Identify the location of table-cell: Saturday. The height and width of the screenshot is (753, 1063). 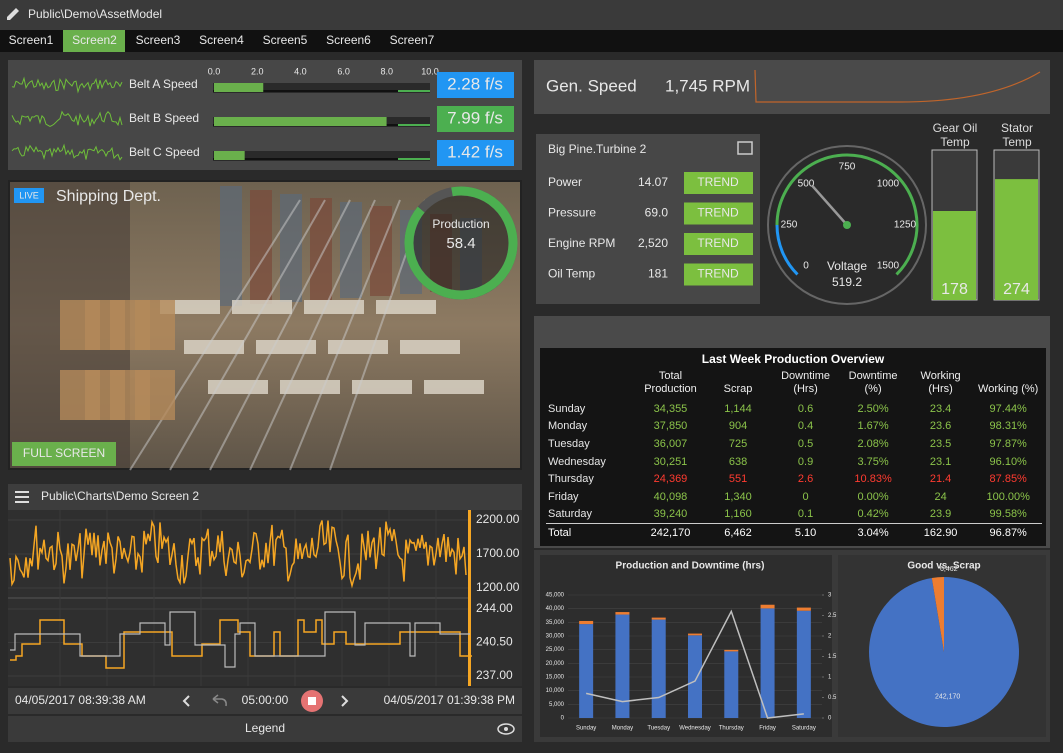
(570, 514).